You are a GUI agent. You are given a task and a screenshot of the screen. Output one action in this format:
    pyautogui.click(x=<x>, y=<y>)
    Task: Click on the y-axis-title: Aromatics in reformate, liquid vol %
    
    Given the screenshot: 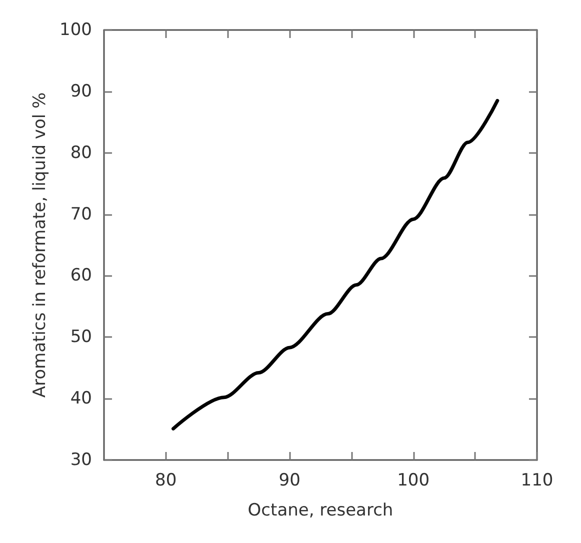 What is the action you would take?
    pyautogui.click(x=40, y=245)
    